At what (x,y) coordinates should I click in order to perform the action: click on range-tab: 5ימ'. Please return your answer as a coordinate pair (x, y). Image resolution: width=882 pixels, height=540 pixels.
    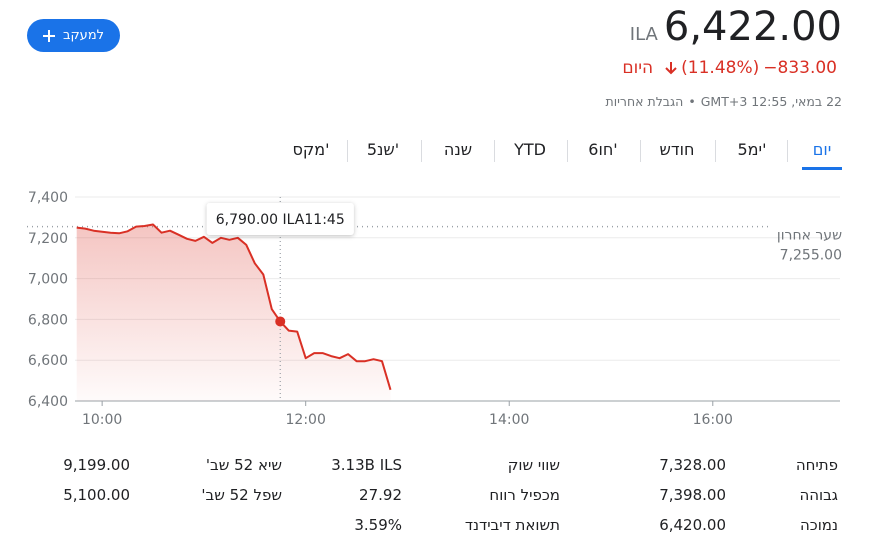
    Looking at the image, I should click on (752, 149).